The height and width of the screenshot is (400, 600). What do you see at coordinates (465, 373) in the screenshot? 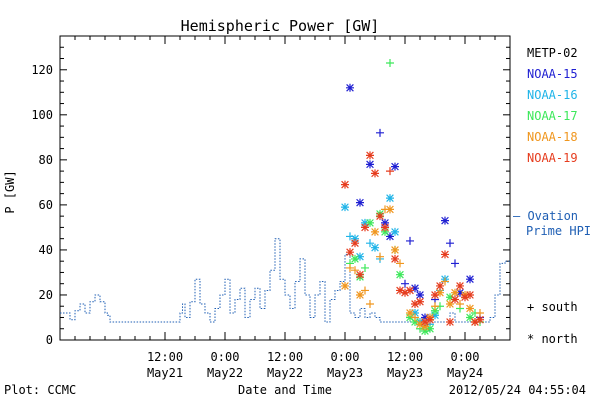
I see `x-tick-date-label: May24` at bounding box center [465, 373].